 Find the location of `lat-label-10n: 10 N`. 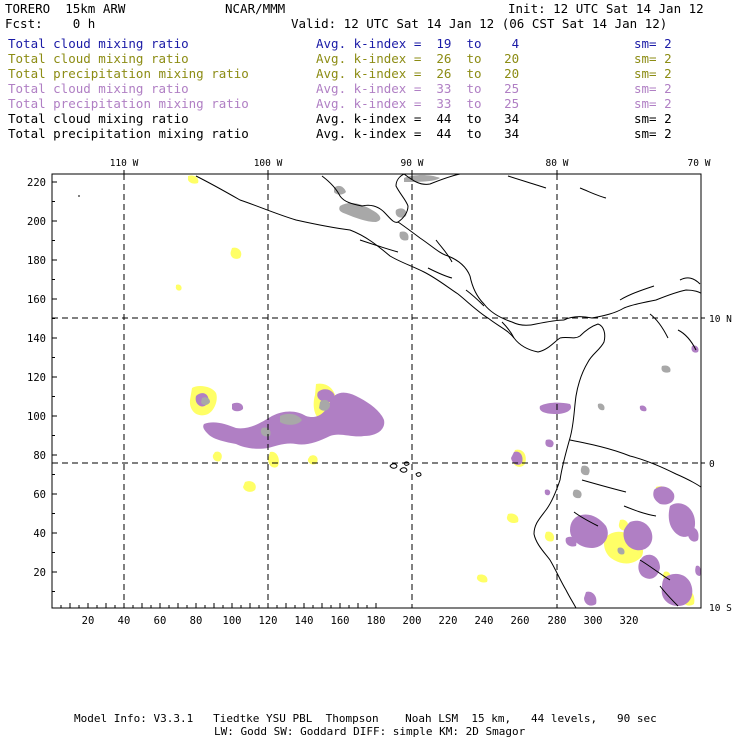

lat-label-10n: 10 N is located at coordinates (720, 319).